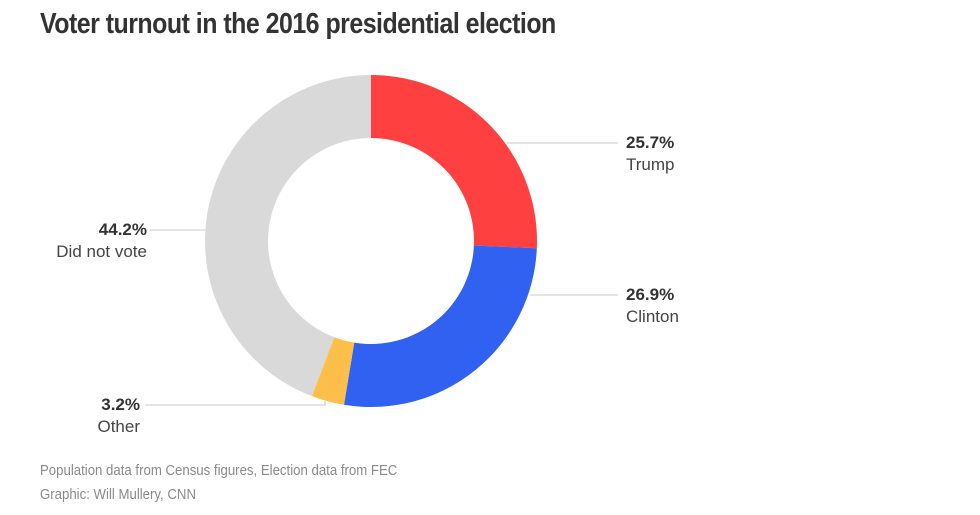 The width and height of the screenshot is (980, 515). What do you see at coordinates (650, 153) in the screenshot?
I see `label-trump: 25.7% Trump` at bounding box center [650, 153].